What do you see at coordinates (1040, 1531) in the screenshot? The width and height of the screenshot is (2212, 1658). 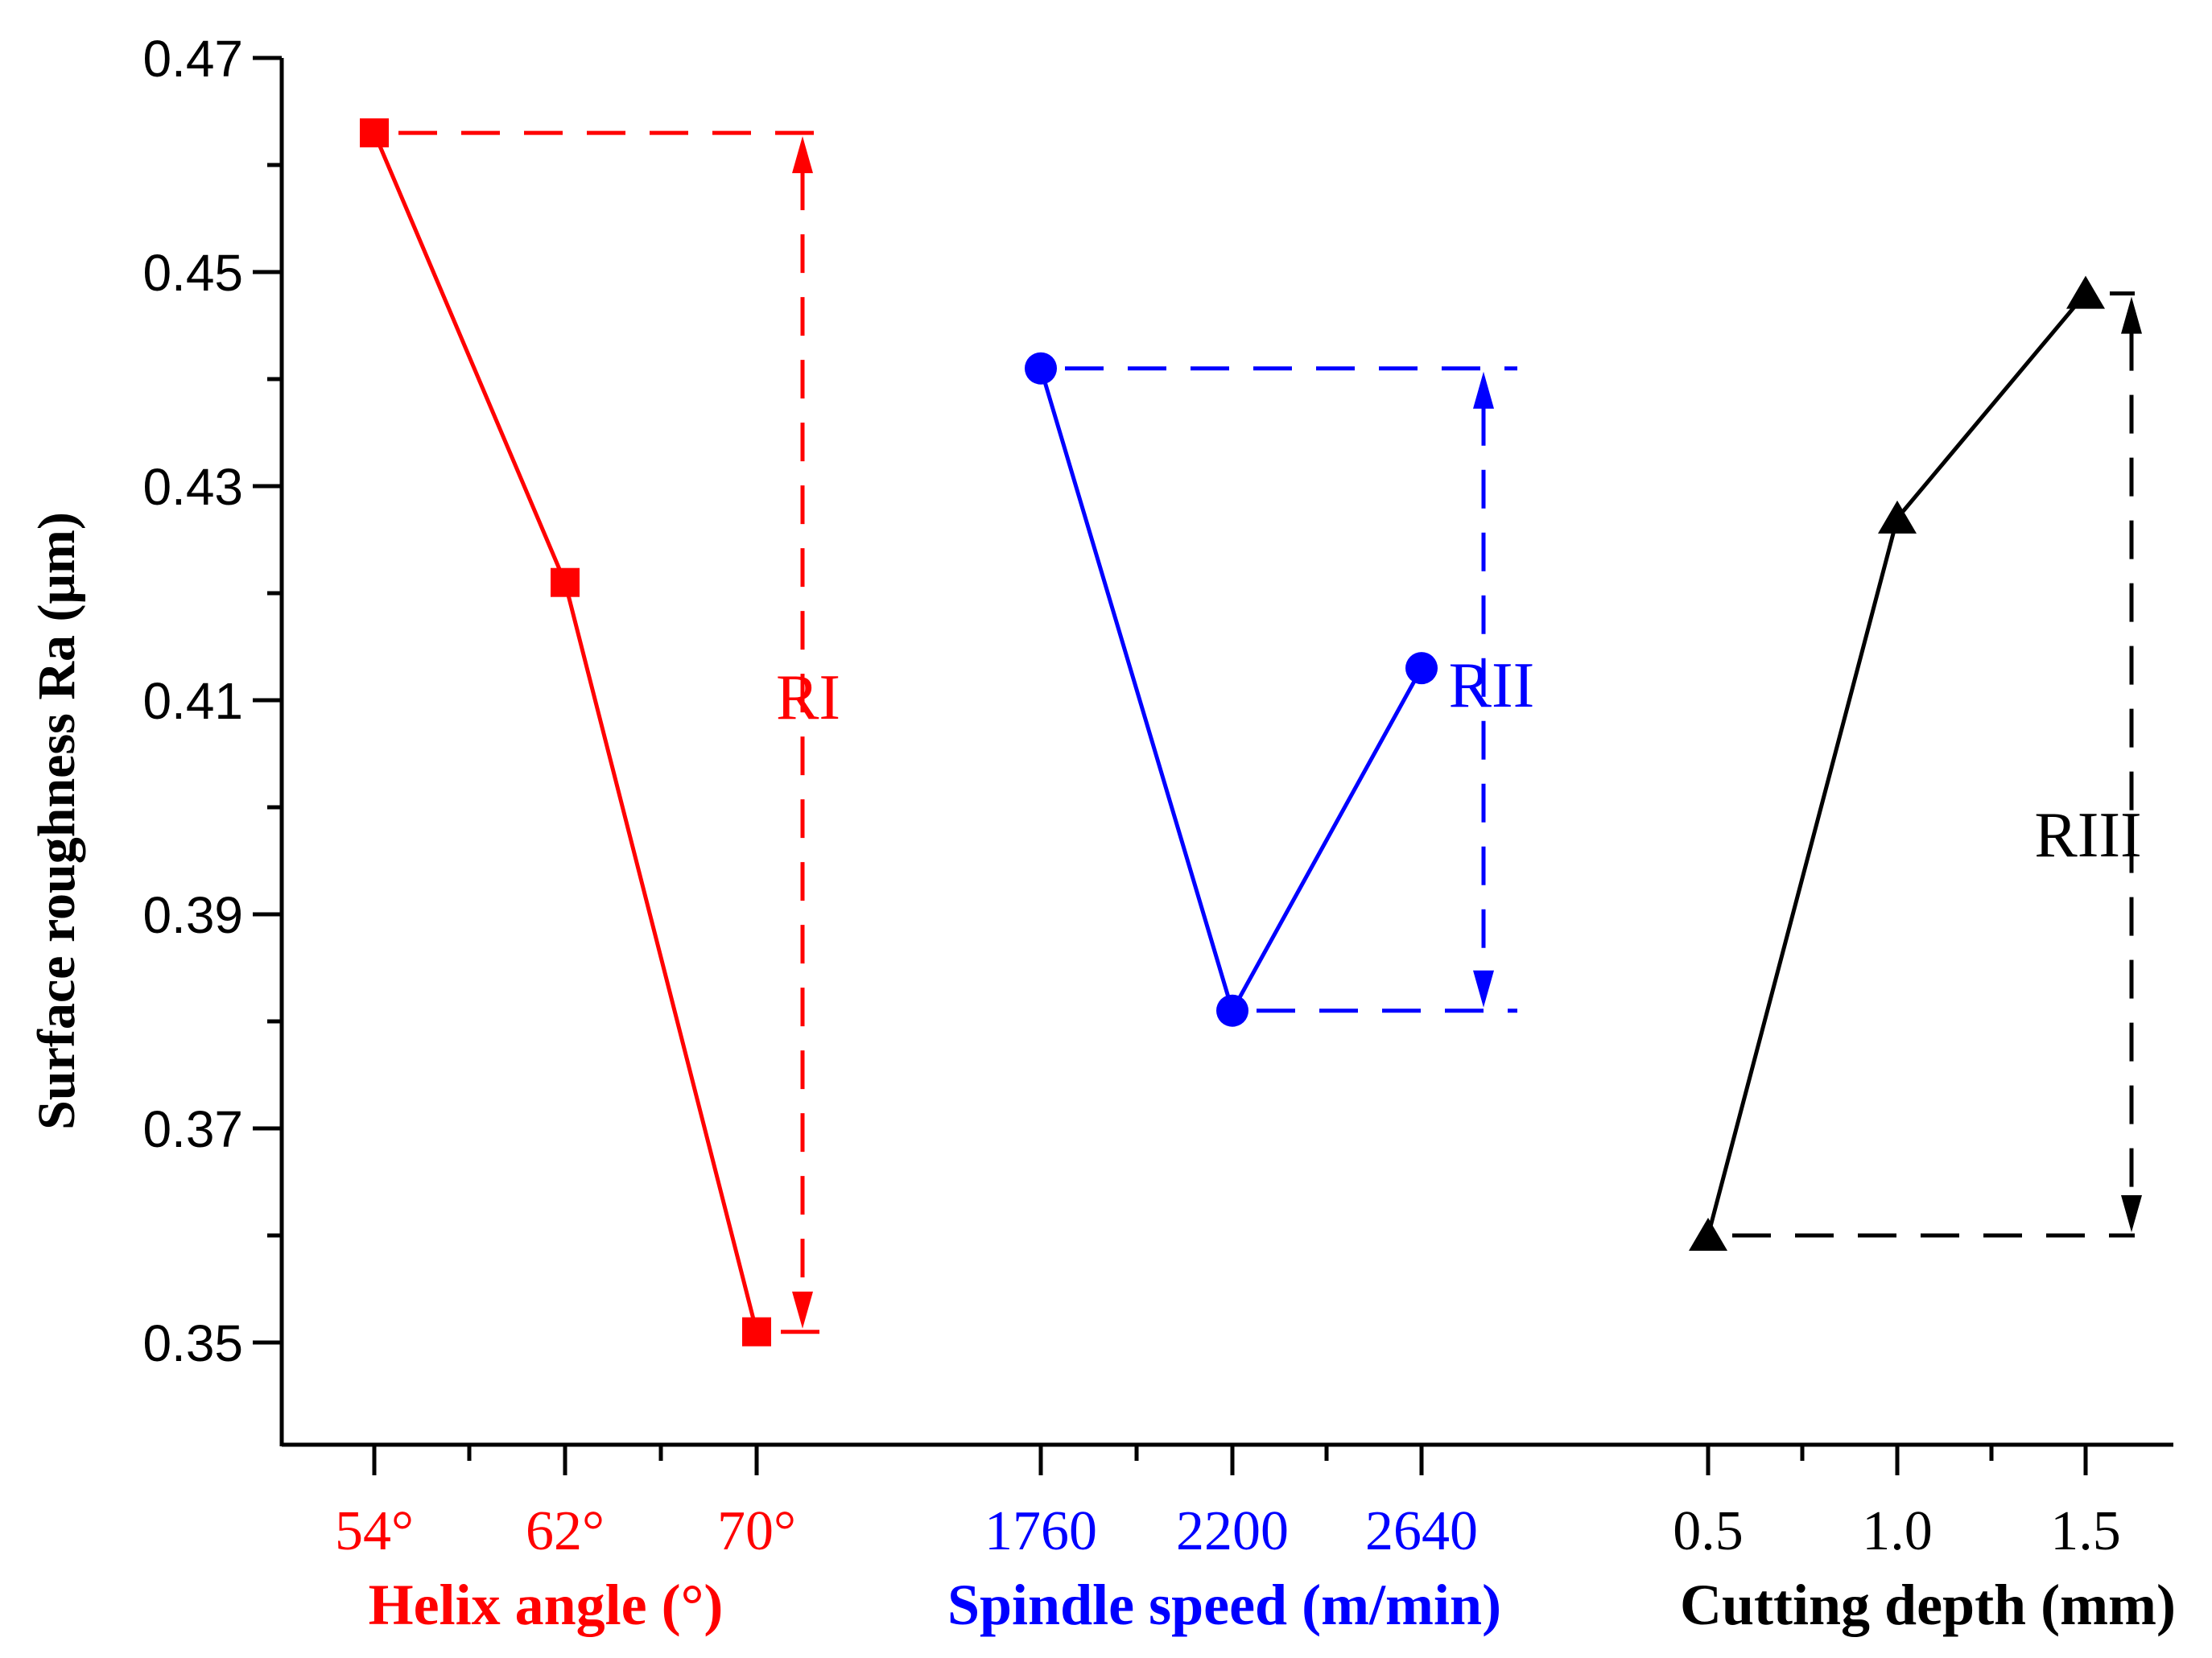 I see `x-tick-label: 1760` at bounding box center [1040, 1531].